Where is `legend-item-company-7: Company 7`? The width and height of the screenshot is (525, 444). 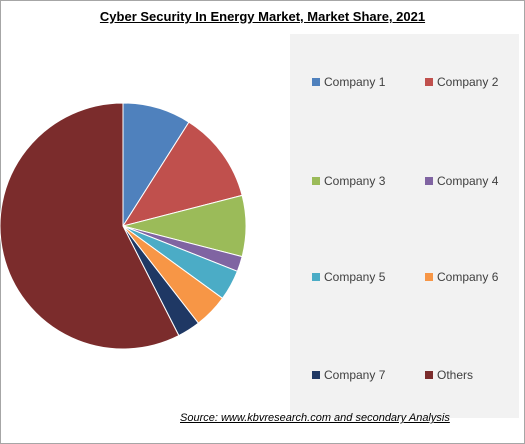
legend-item-company-7: Company 7 is located at coordinates (348, 375).